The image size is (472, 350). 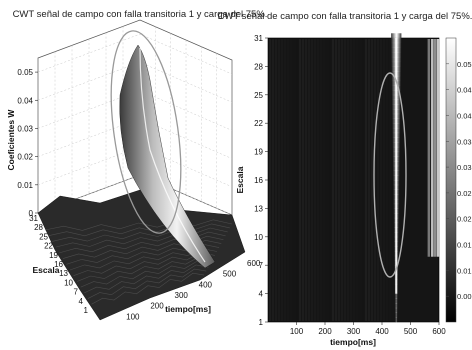 What do you see at coordinates (25, 72) in the screenshot?
I see `z-tick-label: 0.05` at bounding box center [25, 72].